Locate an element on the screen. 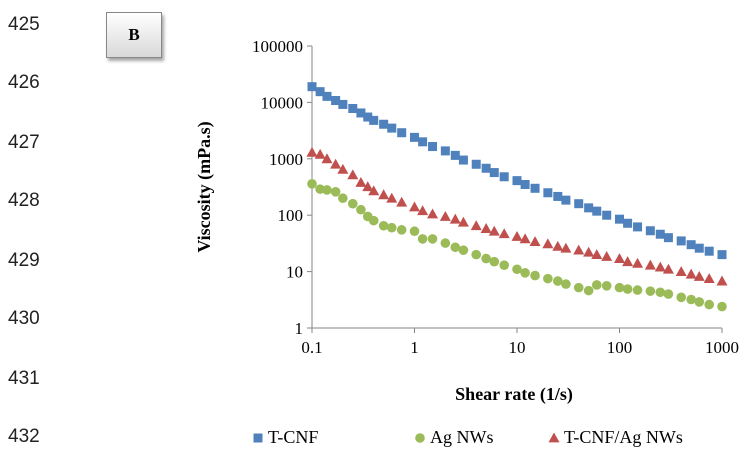 The height and width of the screenshot is (460, 753). legend-label: T-CNF/Ag NWs is located at coordinates (623, 437).